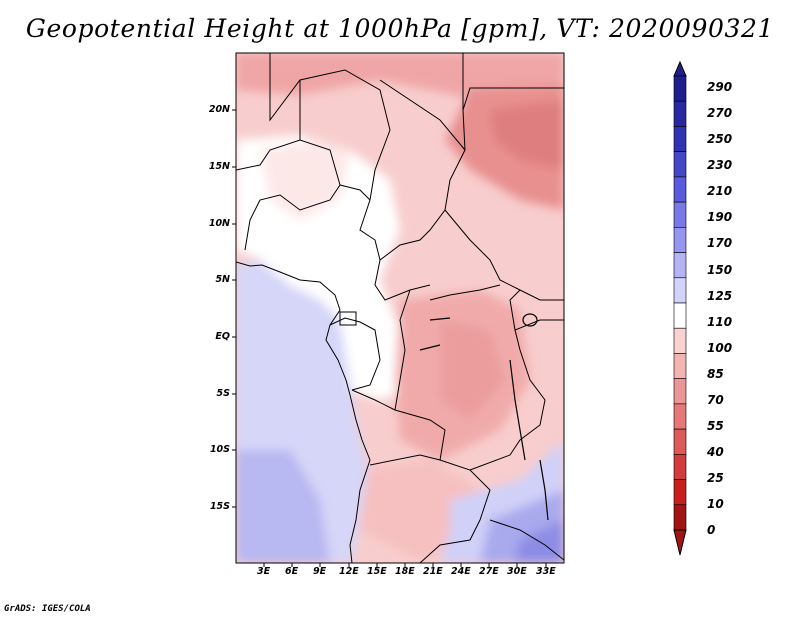 The width and height of the screenshot is (800, 618). Describe the element at coordinates (720, 348) in the screenshot. I see `colorbar-label-100: 100` at that location.